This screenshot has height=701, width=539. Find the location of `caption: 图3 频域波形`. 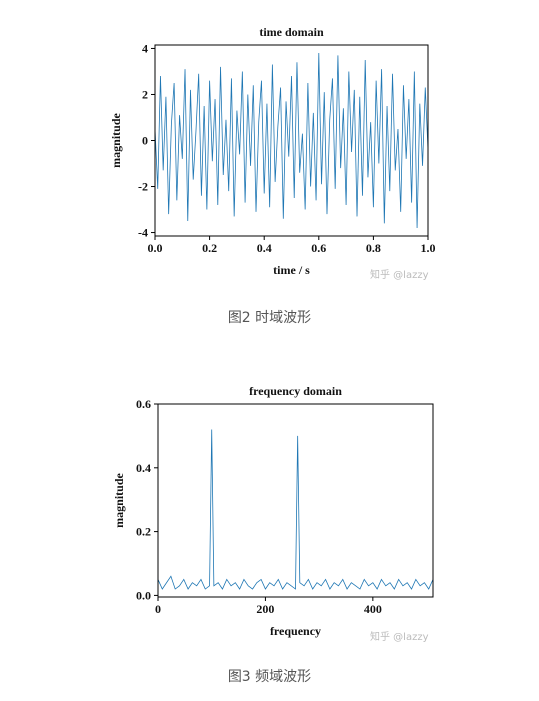

caption: 图3 频域波形 is located at coordinates (269, 677).